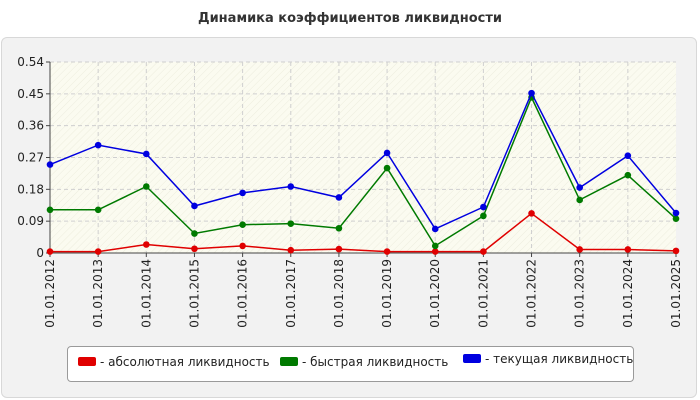 The image size is (700, 400). I want to click on x-tick-label: 01.01.2013, so click(98, 293).